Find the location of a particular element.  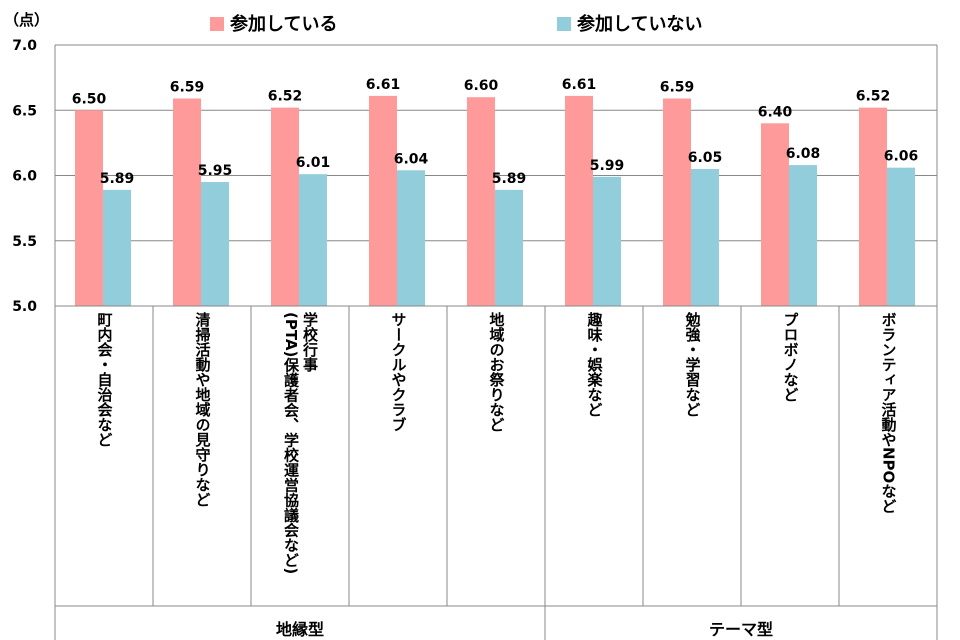

category-label: 清掃活動や地域の見守りなど is located at coordinates (202, 459).